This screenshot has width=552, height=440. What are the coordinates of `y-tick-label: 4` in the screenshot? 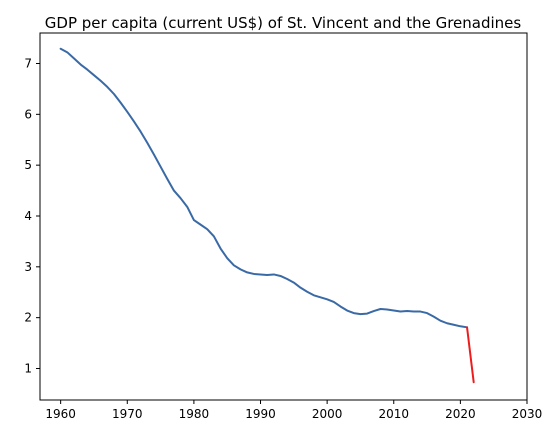 It's located at (28, 216).